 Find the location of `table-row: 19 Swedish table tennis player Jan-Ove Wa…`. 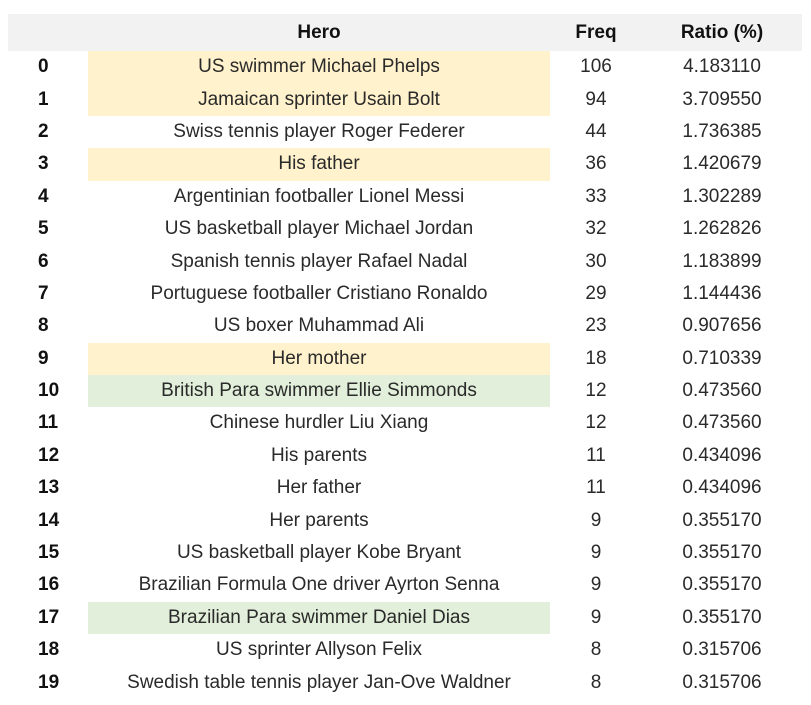

table-row: 19 Swedish table tennis player Jan-Ove Wa… is located at coordinates (405, 682).